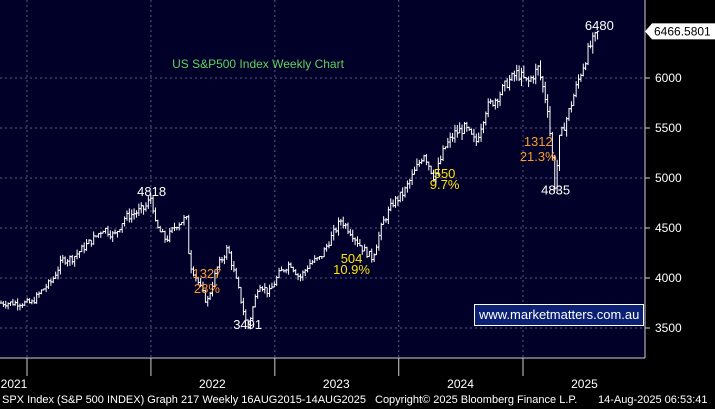 This screenshot has width=715, height=409. Describe the element at coordinates (14, 384) in the screenshot. I see `x-tick-label: 2021` at that location.